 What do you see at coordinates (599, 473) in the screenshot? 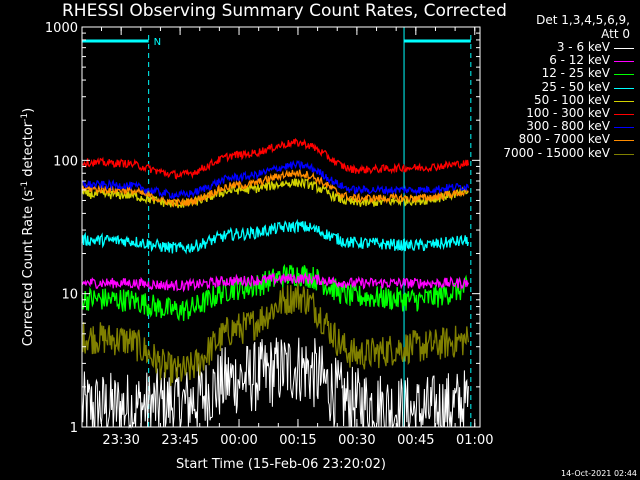
I see `generated-timestamp: 14-Oct-2021 02:44` at bounding box center [599, 473].